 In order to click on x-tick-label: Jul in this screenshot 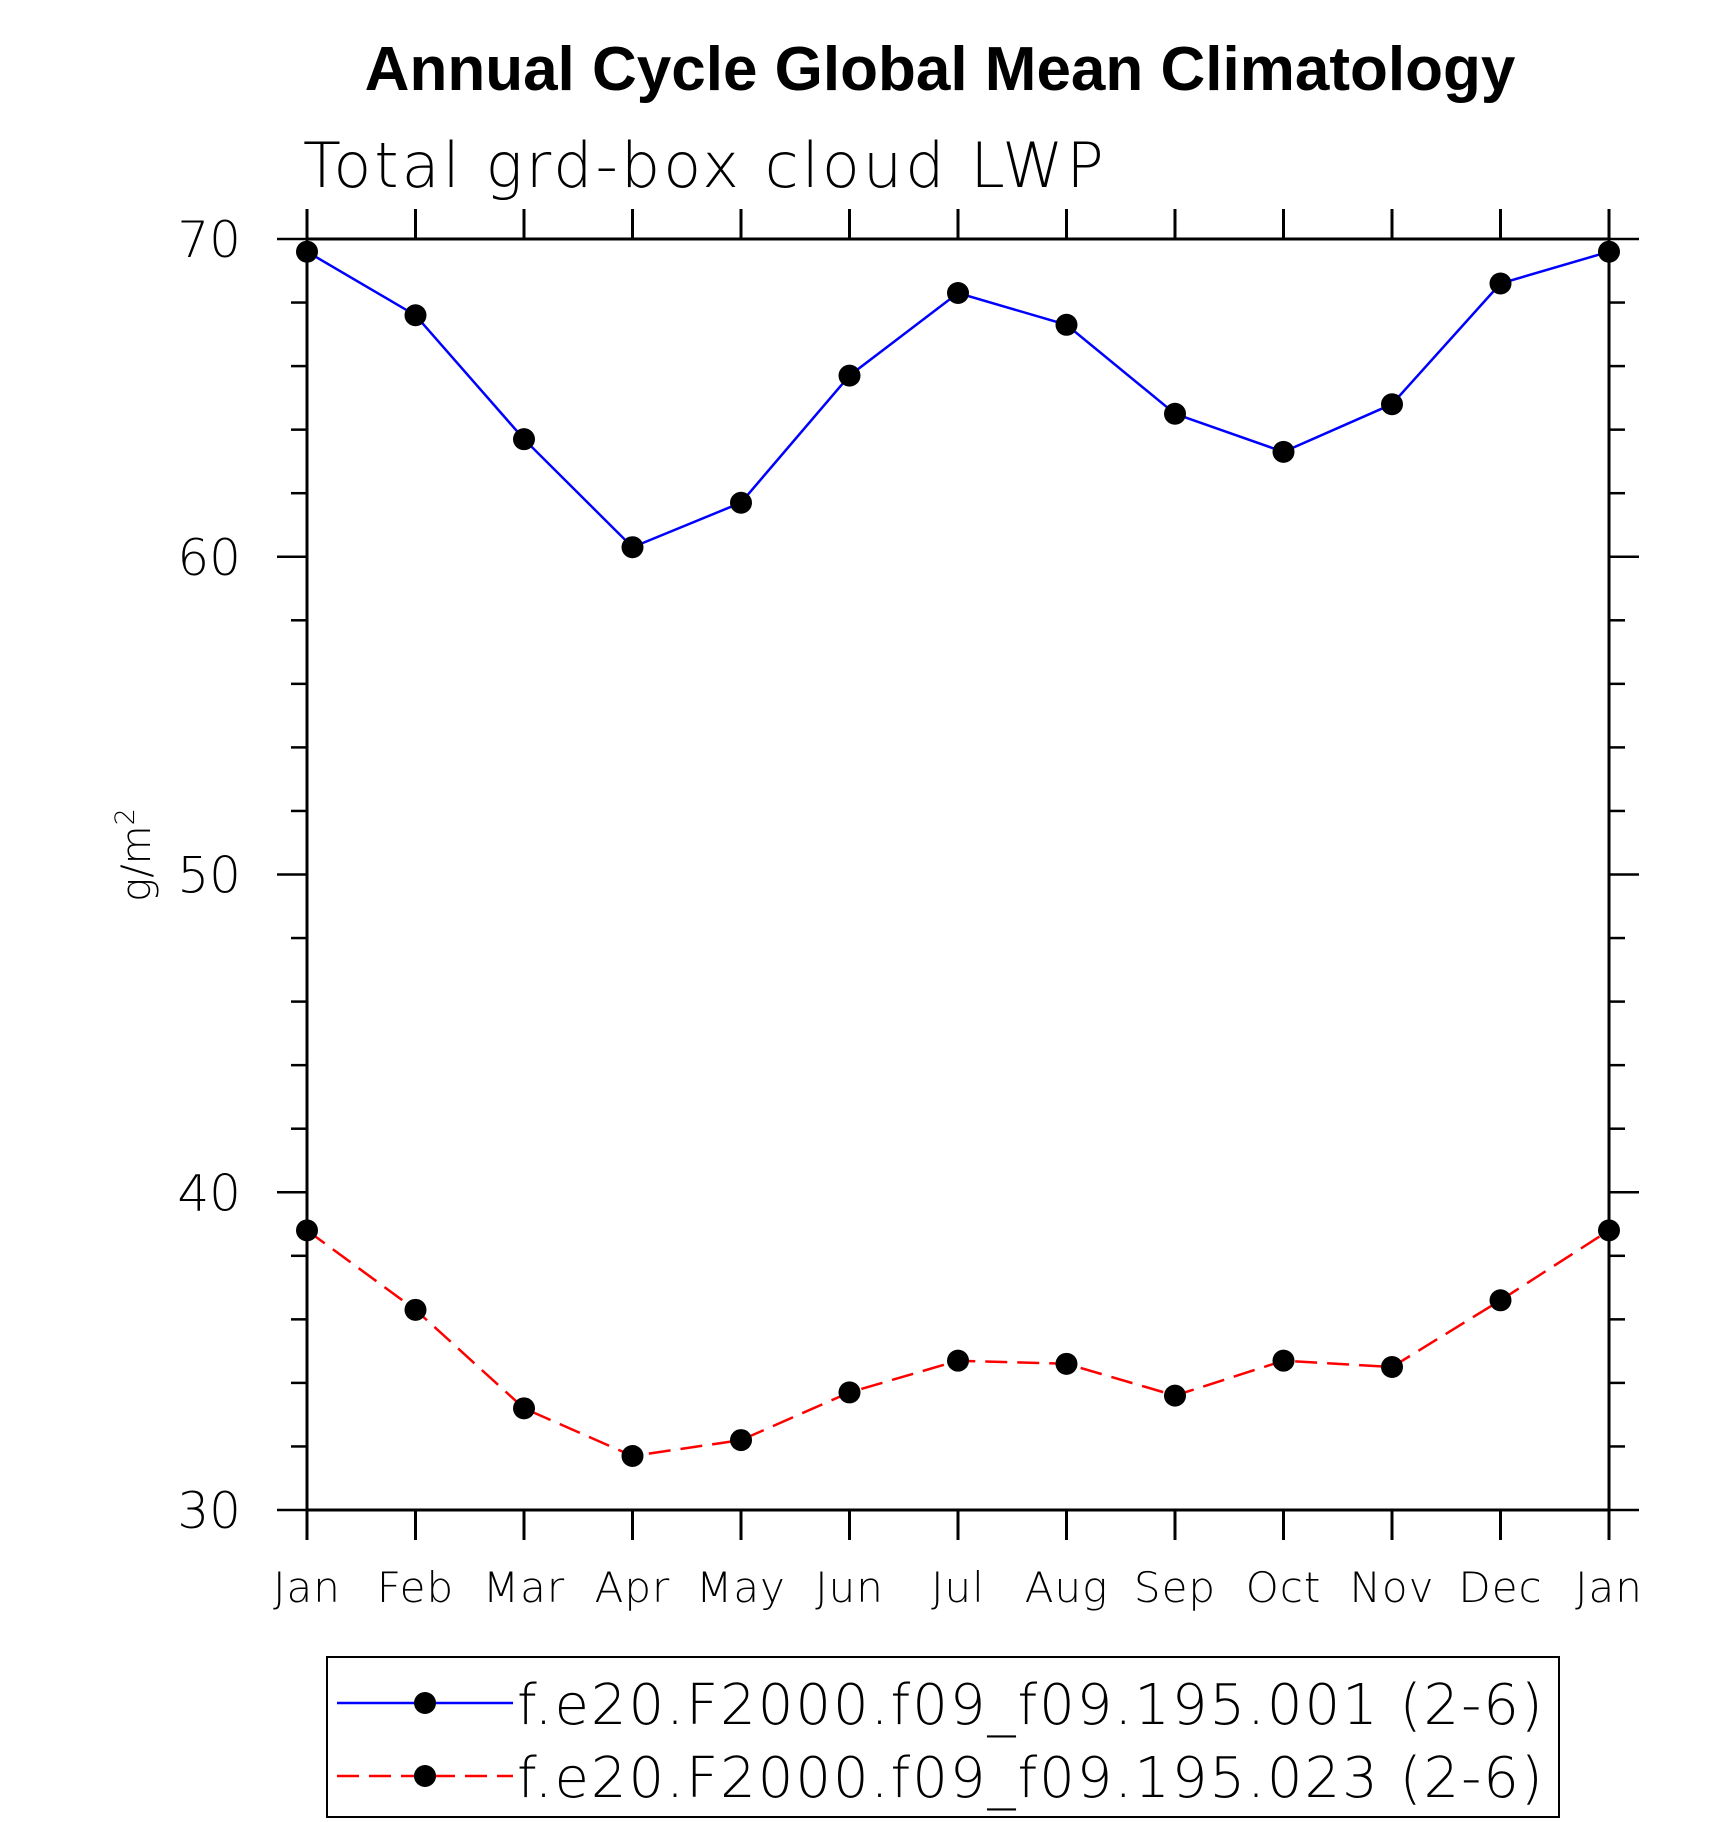, I will do `click(958, 1587)`.